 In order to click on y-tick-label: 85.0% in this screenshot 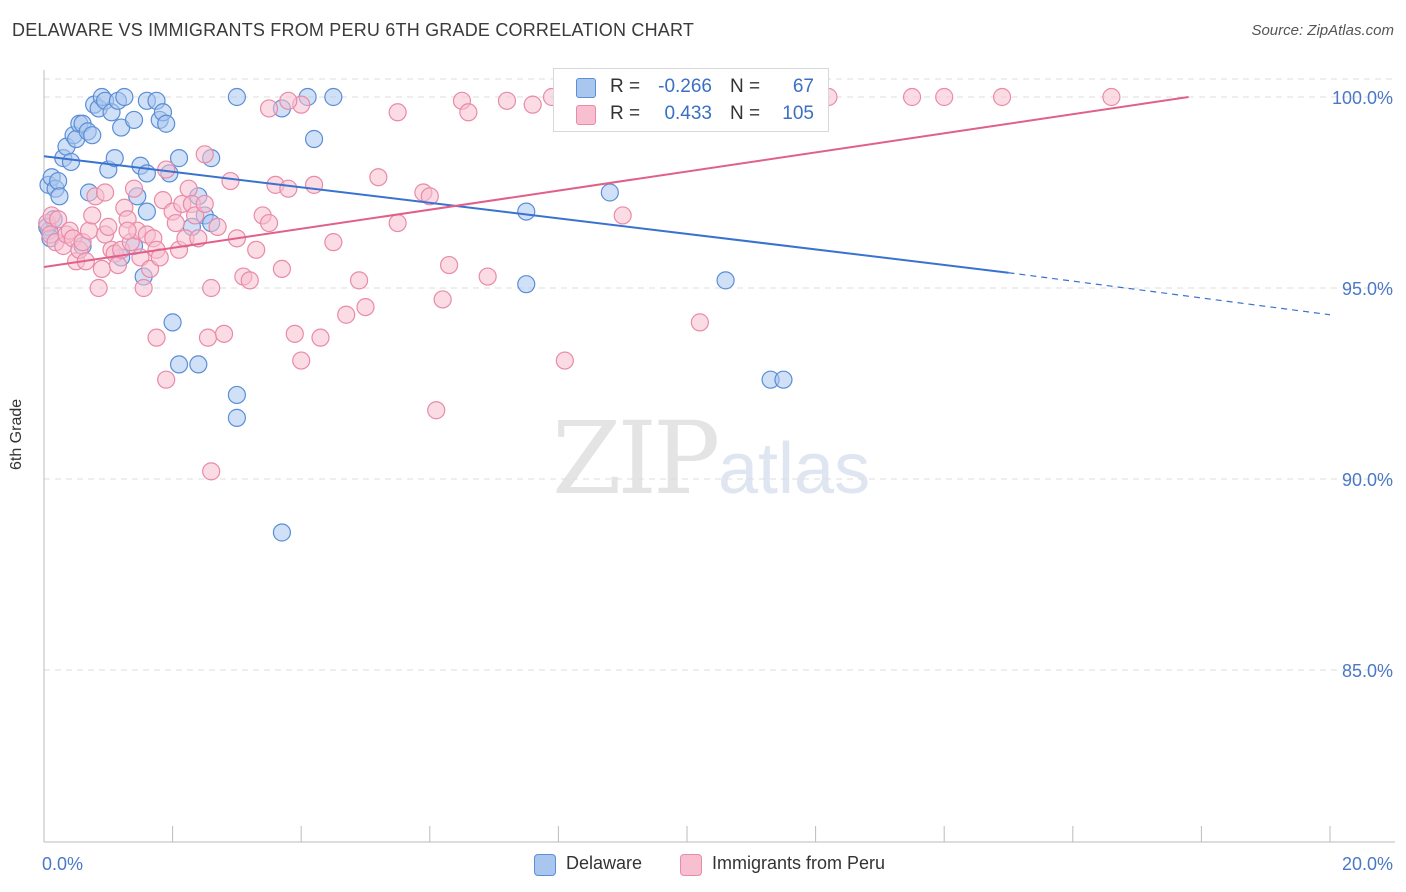, I will do `click(1367, 671)`.